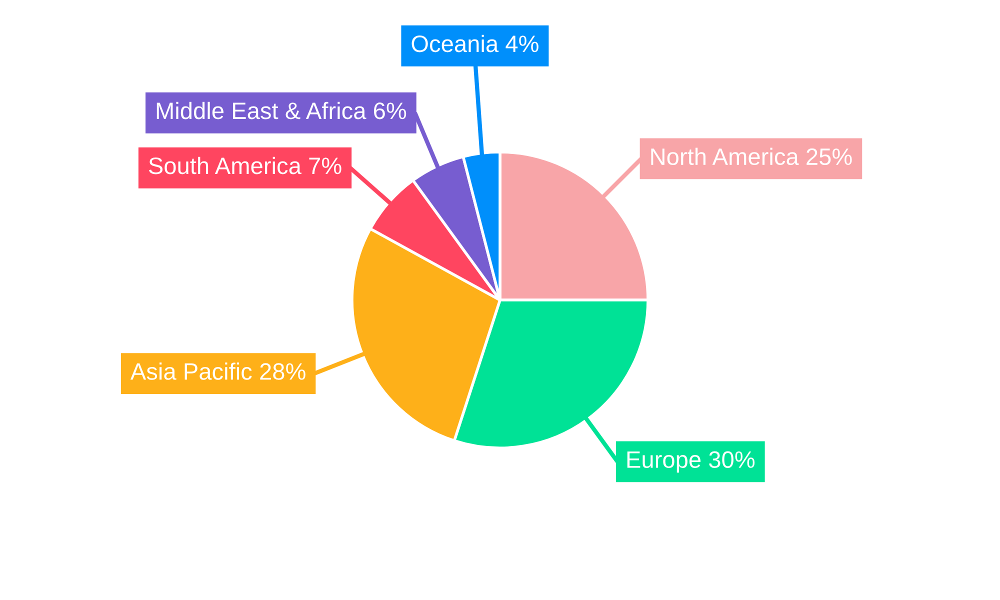 This screenshot has height=600, width=1000. What do you see at coordinates (691, 462) in the screenshot?
I see `slice-label: Europe 30%` at bounding box center [691, 462].